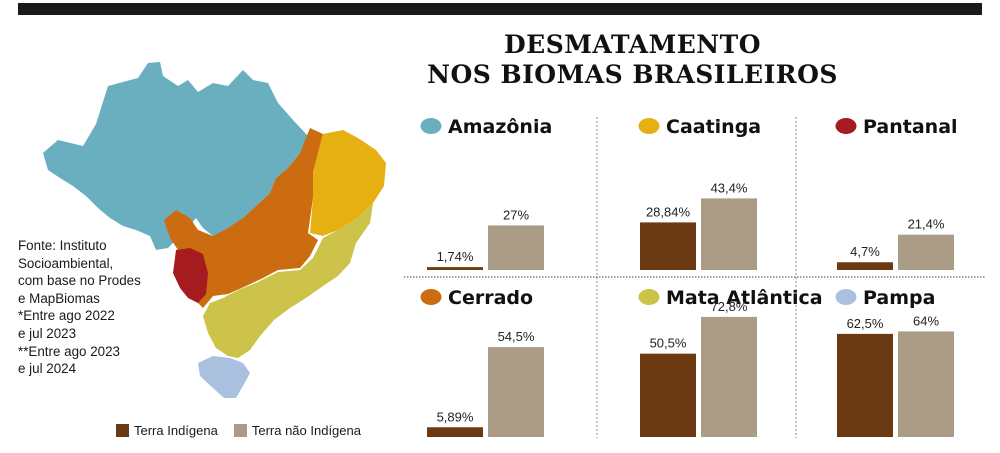  Describe the element at coordinates (240, 430) in the screenshot. I see `legend-swatch-non-indigenous` at that location.